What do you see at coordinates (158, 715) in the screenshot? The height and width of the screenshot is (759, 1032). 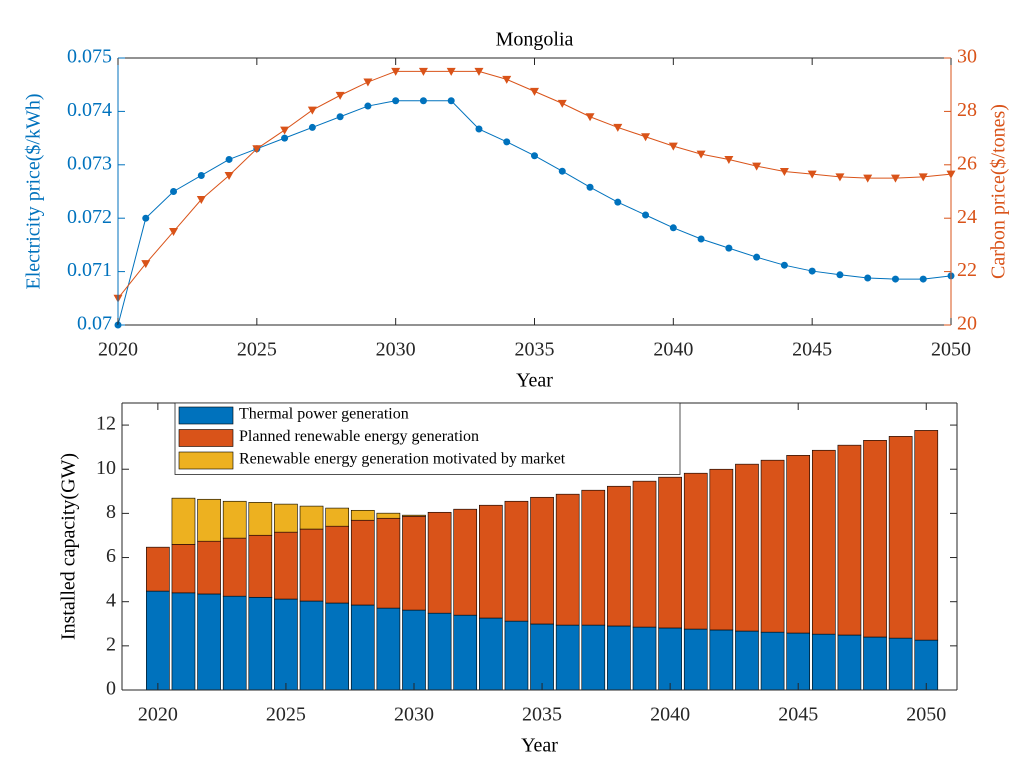 I see `x-tick-label: 2020` at bounding box center [158, 715].